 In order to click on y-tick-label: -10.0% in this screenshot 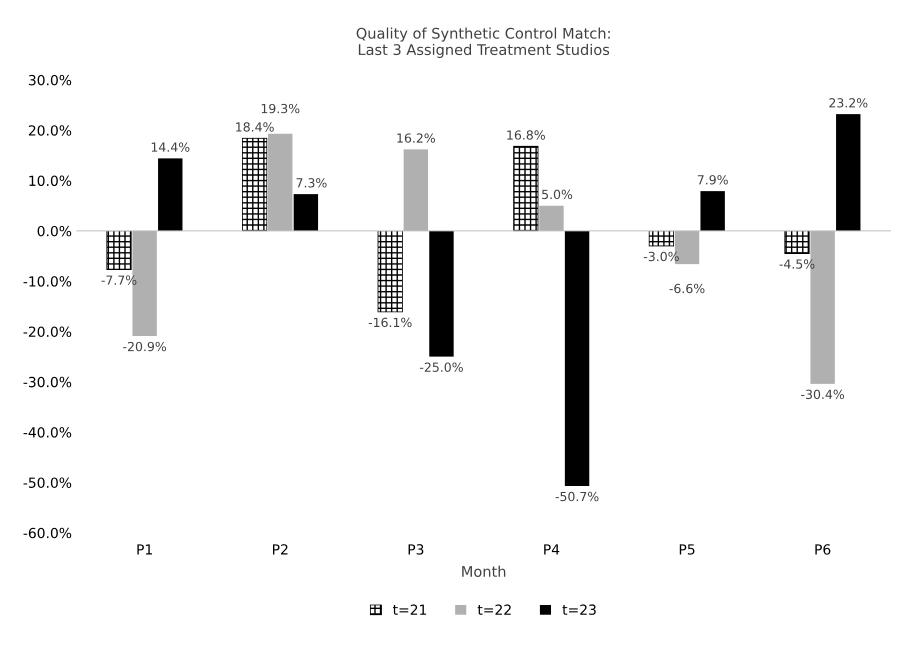, I will do `click(48, 281)`.